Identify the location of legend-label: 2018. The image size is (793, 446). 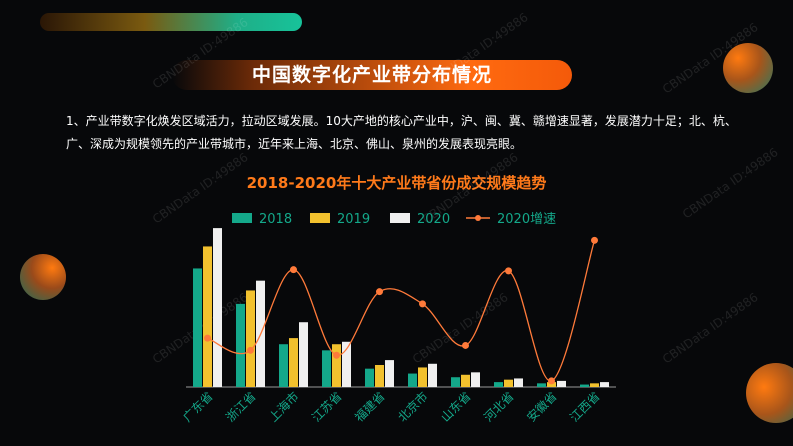
(275, 219).